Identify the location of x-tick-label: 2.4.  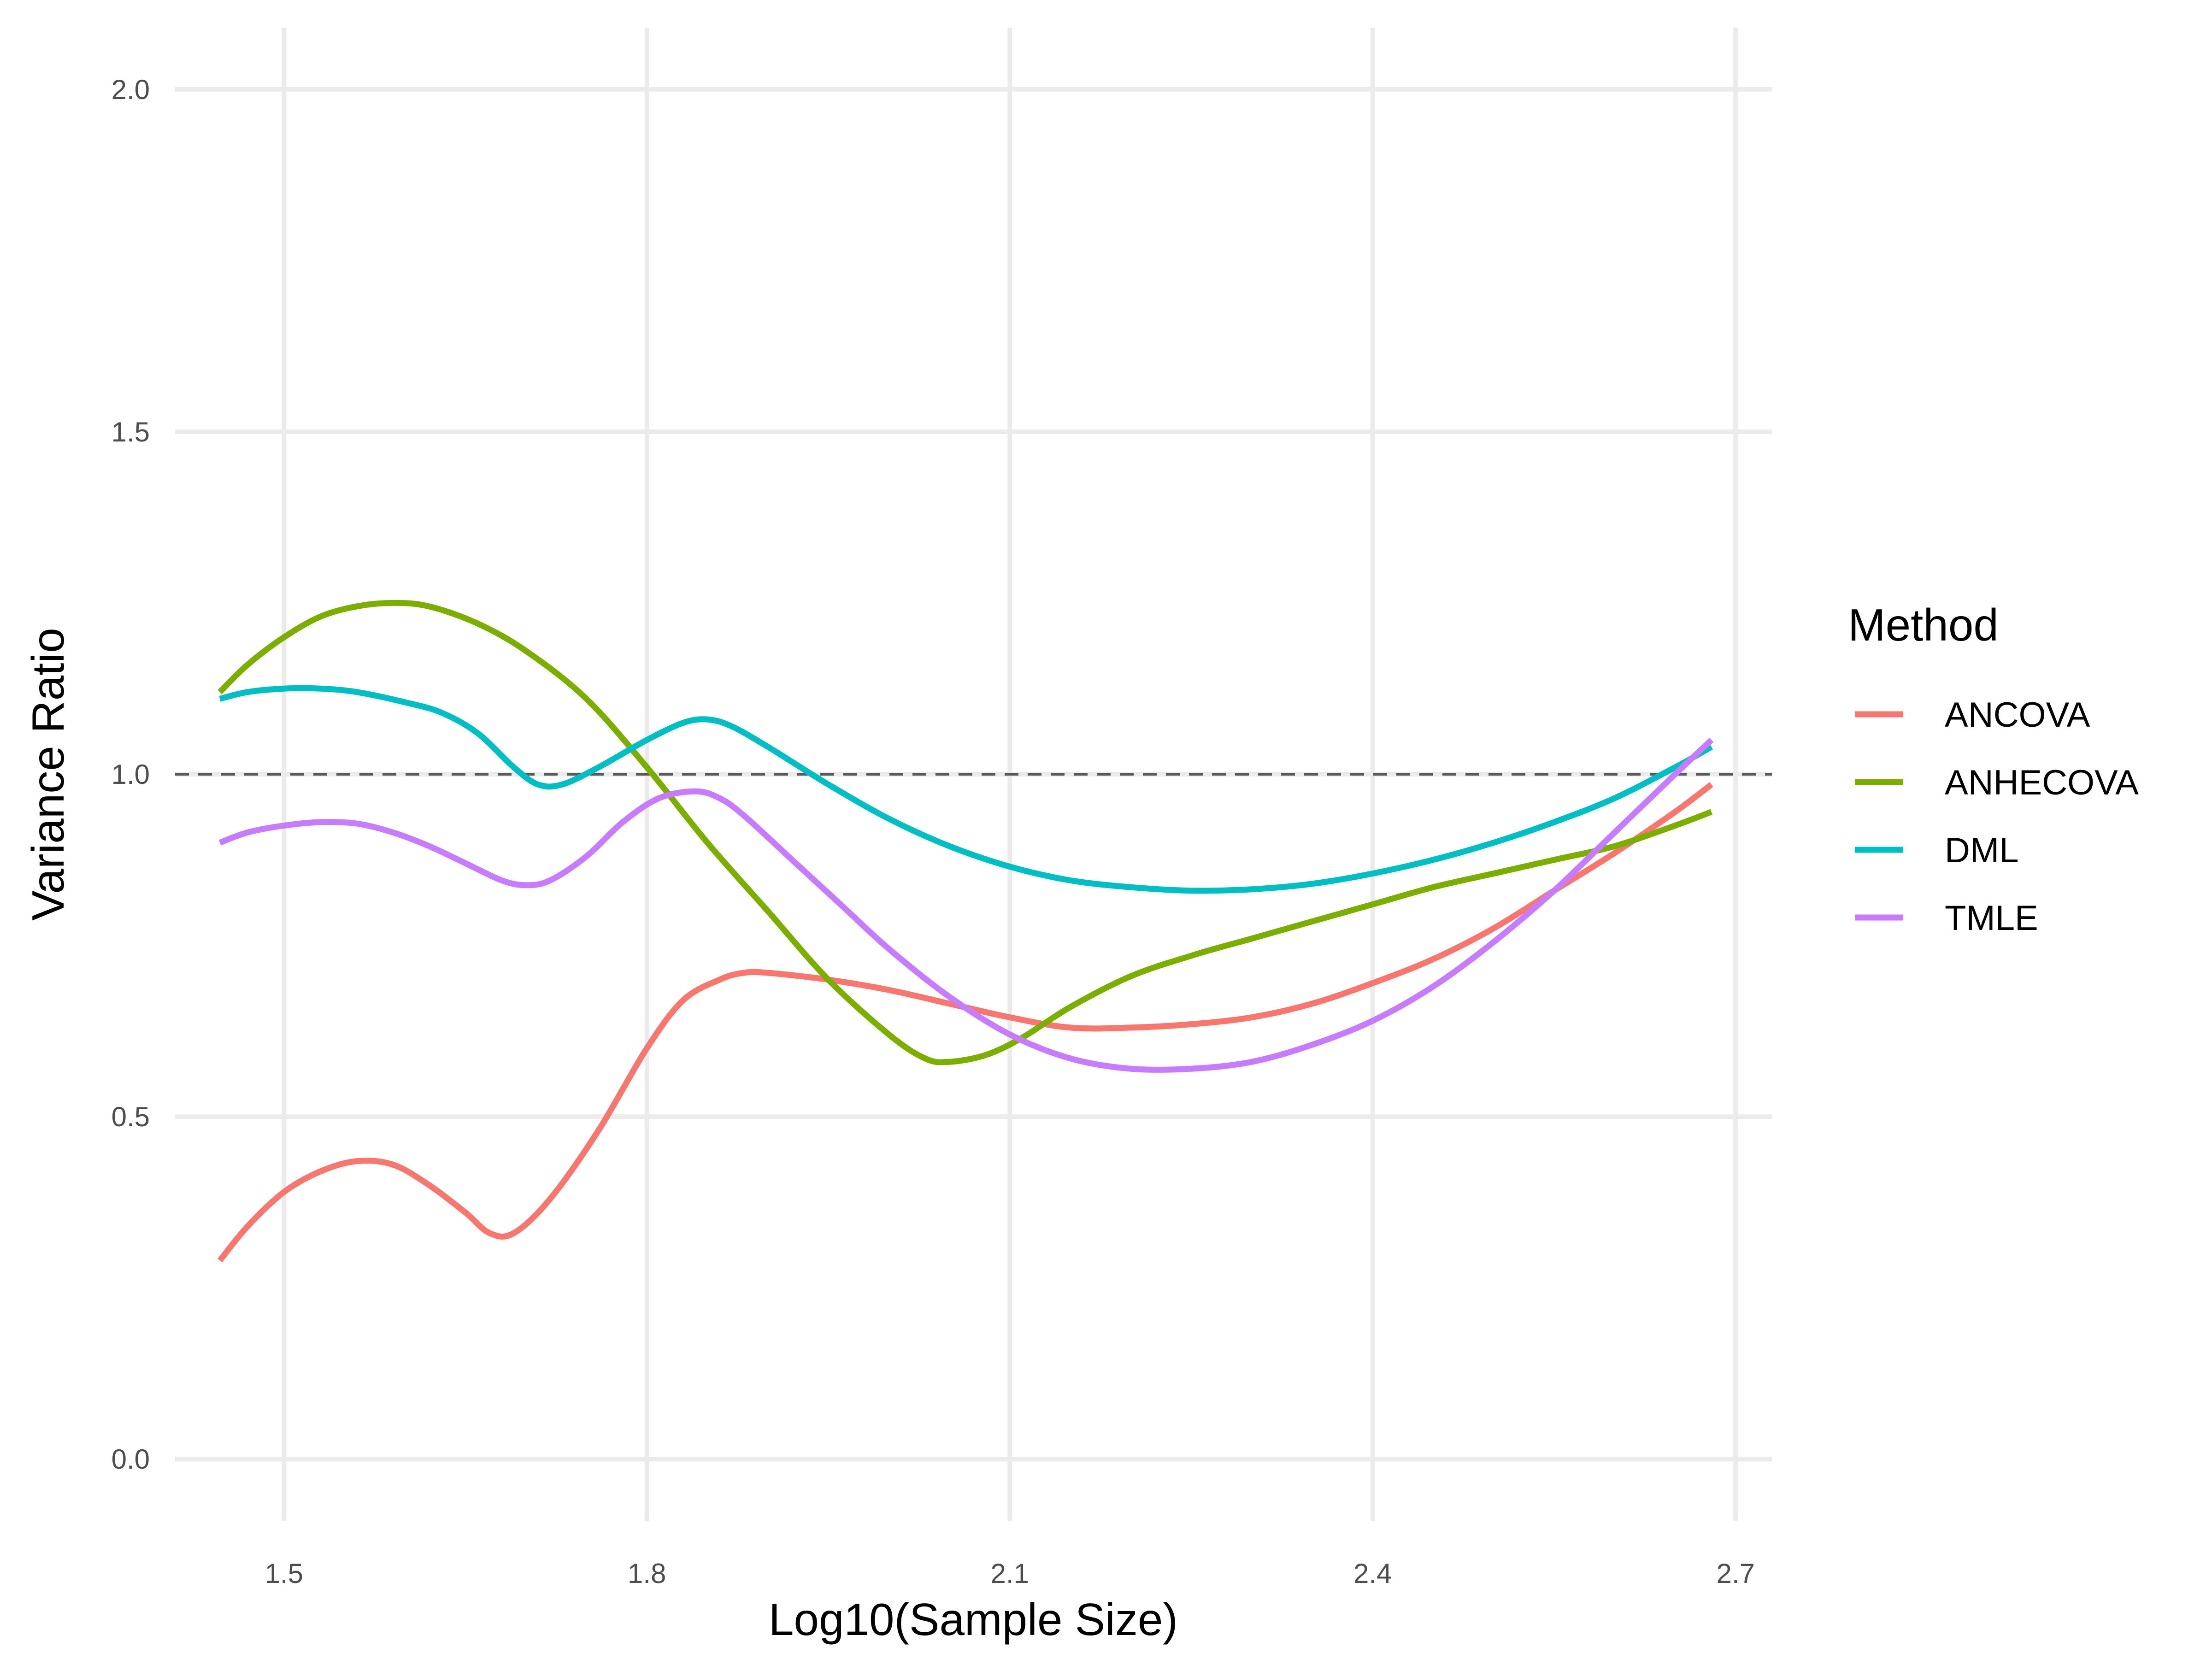
(1372, 1573).